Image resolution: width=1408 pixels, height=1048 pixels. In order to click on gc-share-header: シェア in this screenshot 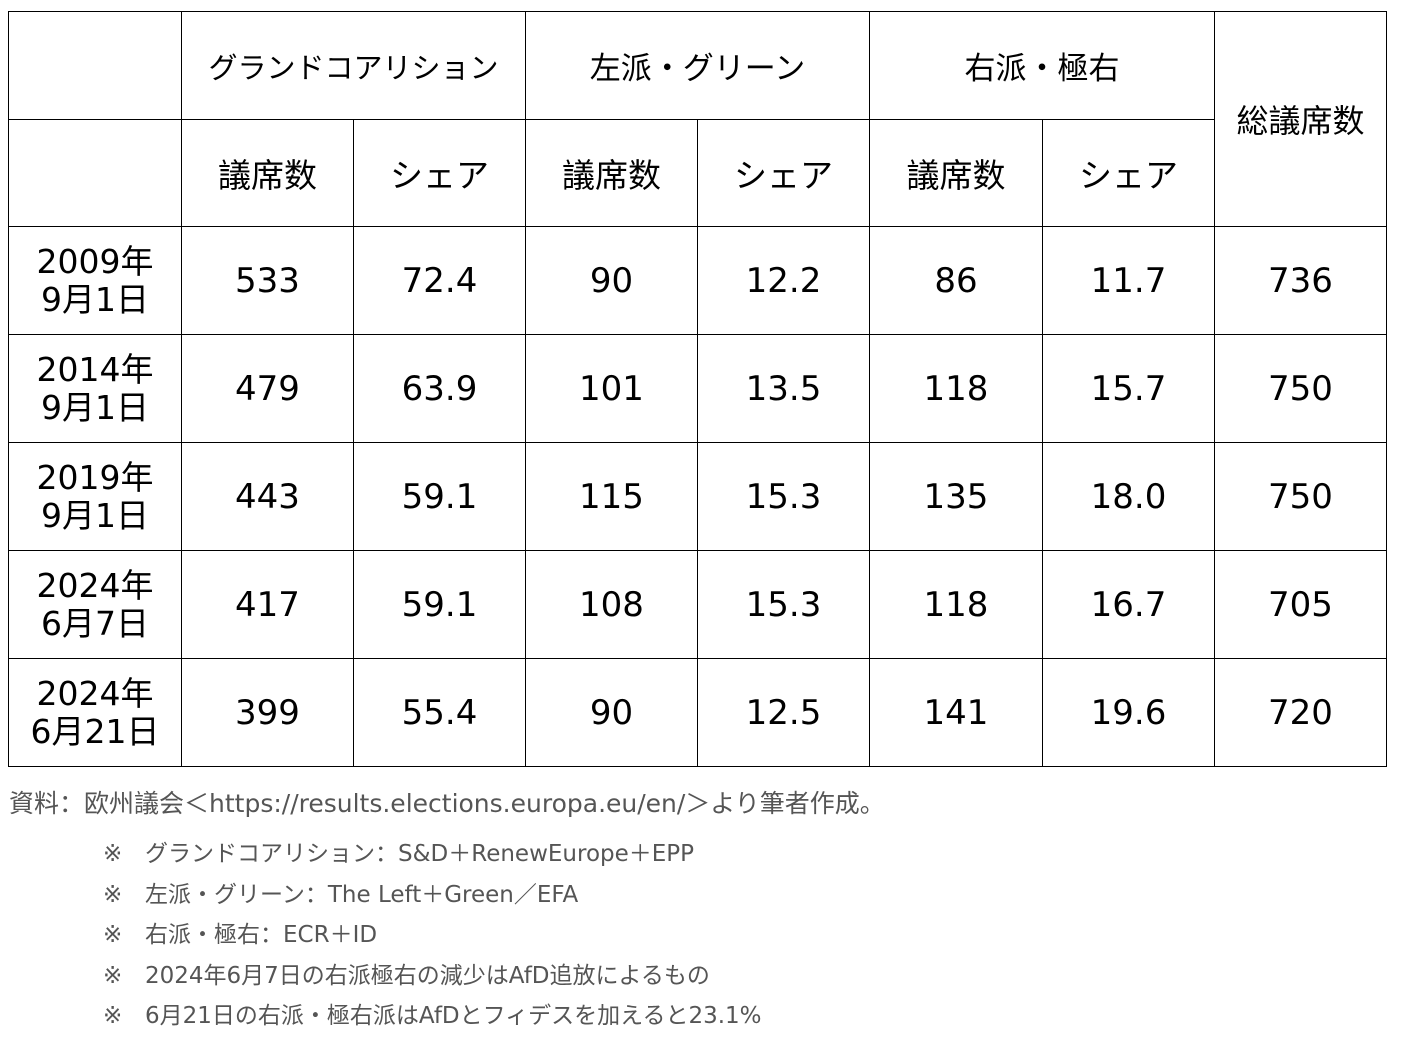, I will do `click(439, 173)`.